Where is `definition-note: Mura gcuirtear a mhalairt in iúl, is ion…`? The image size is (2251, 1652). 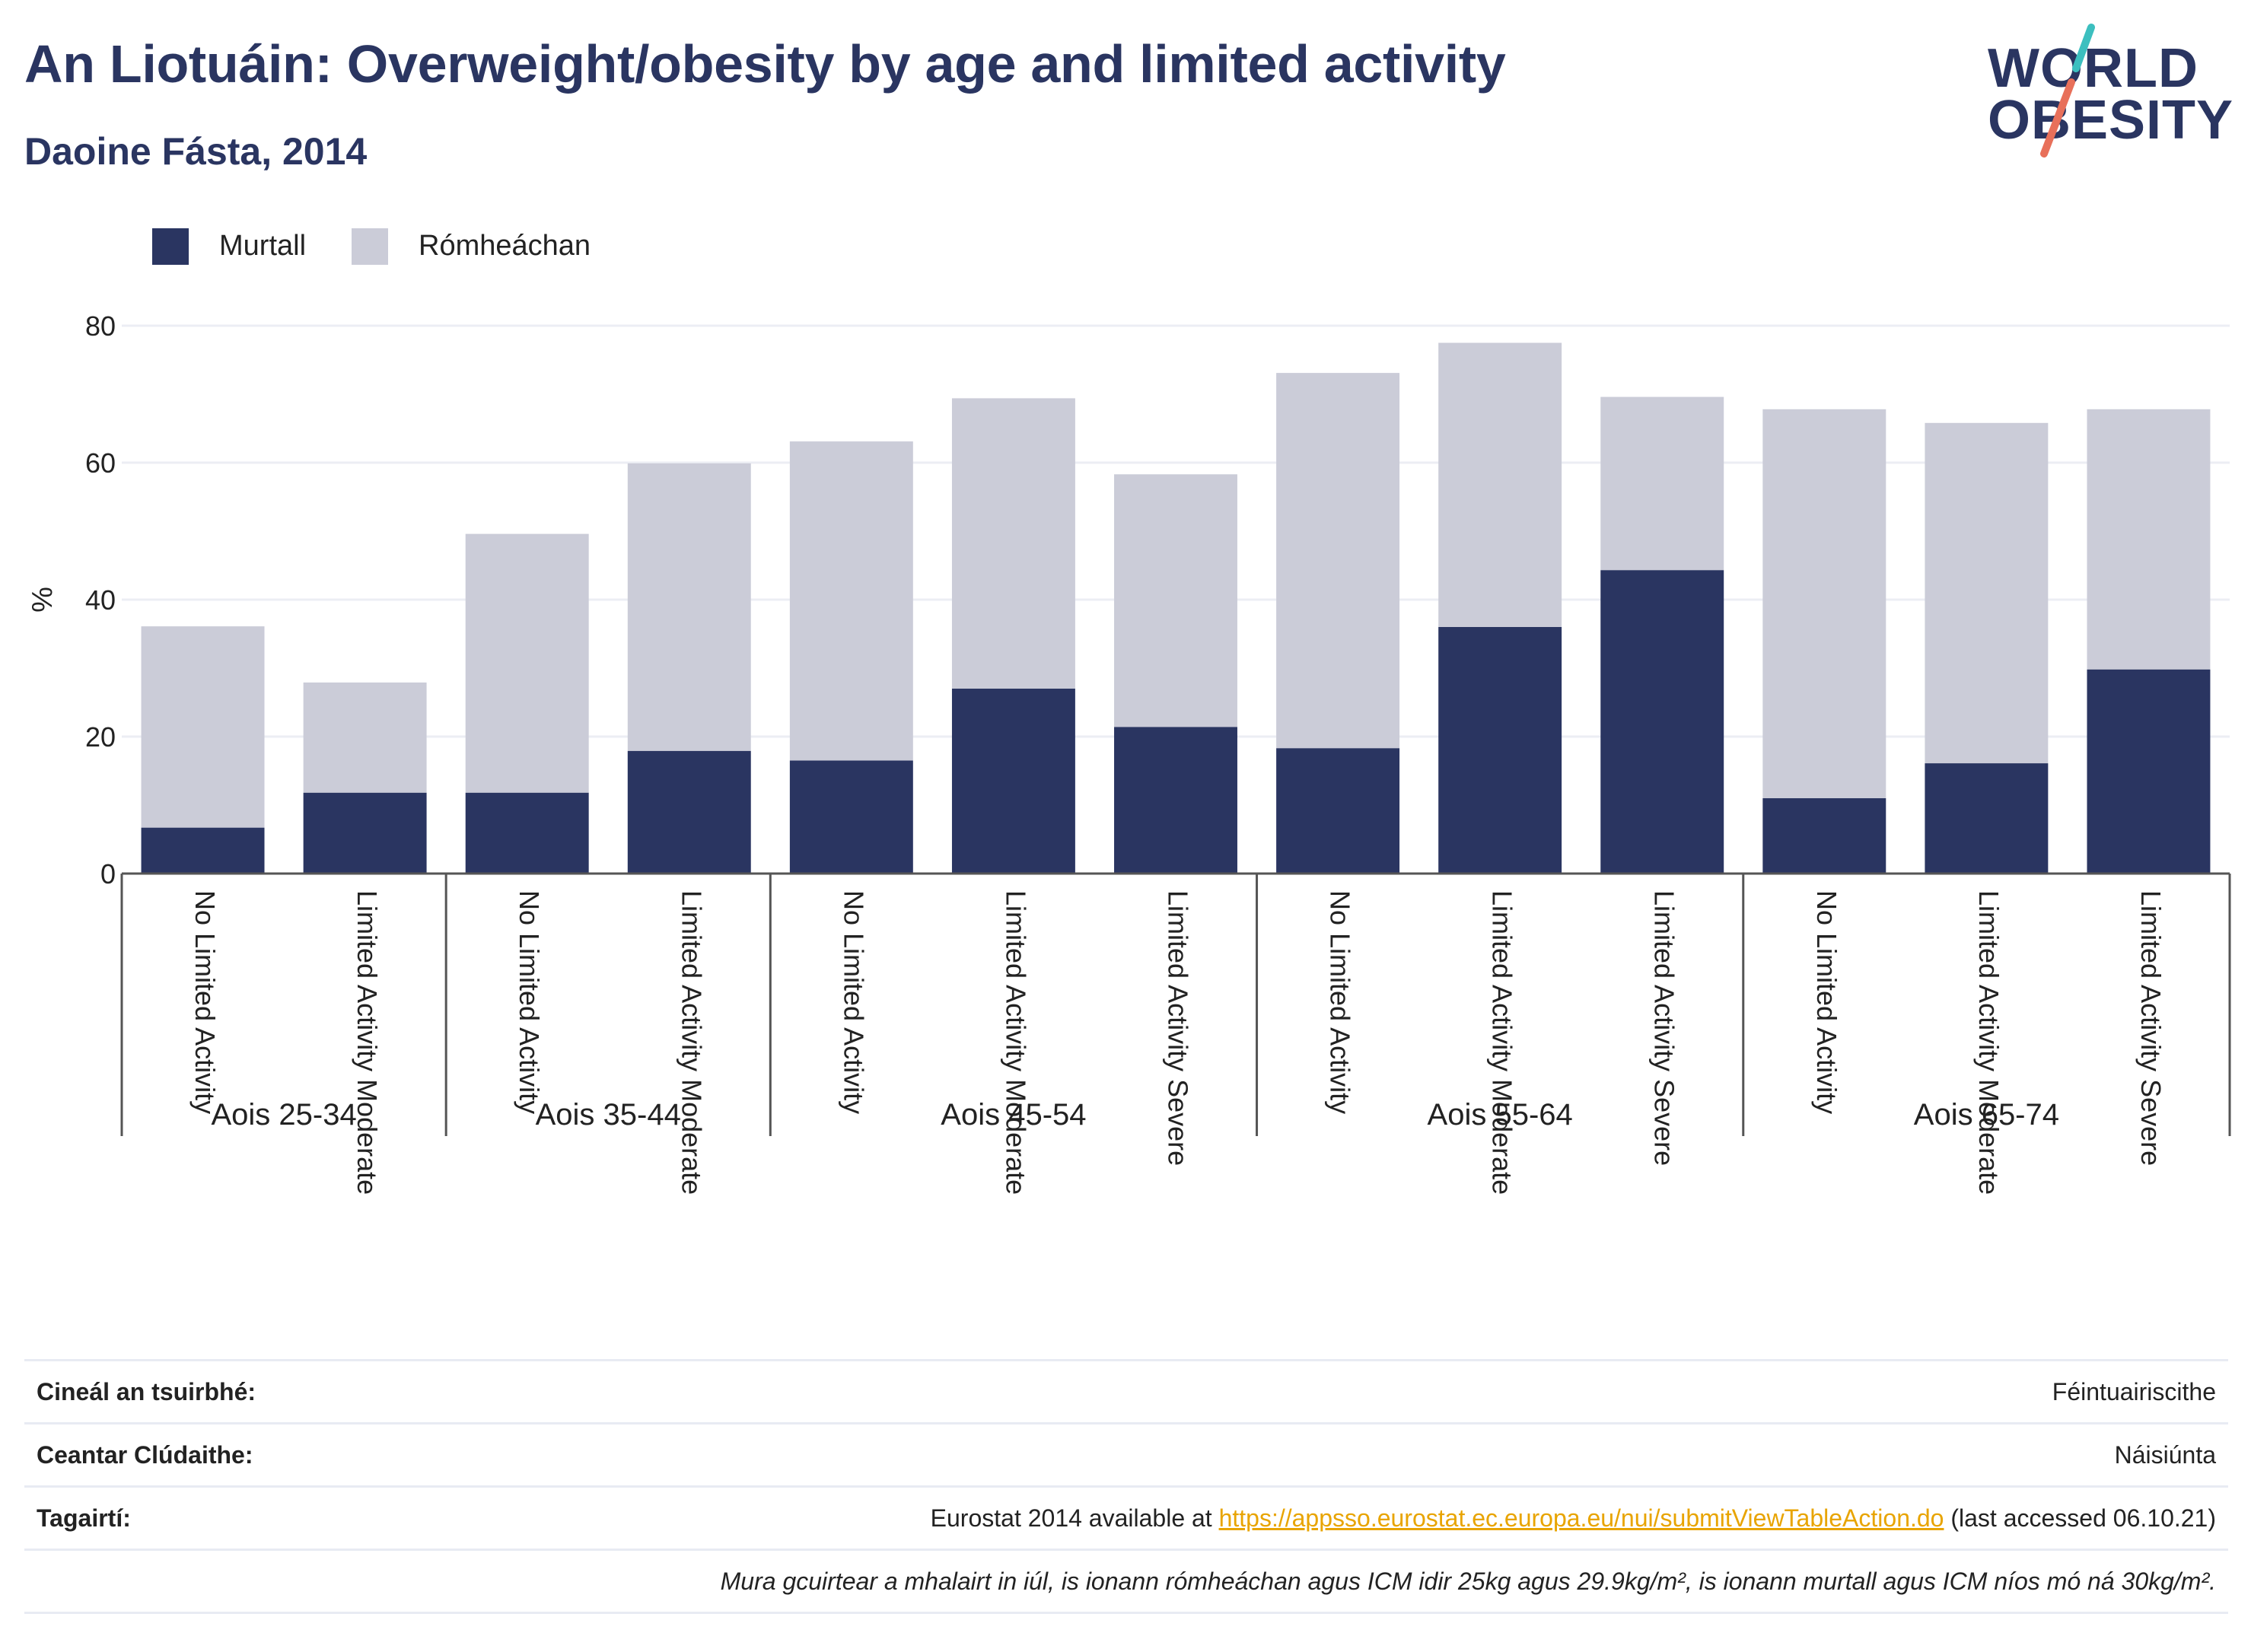
definition-note: Mura gcuirtear a mhalairt in iúl, is ion… is located at coordinates (1468, 1581).